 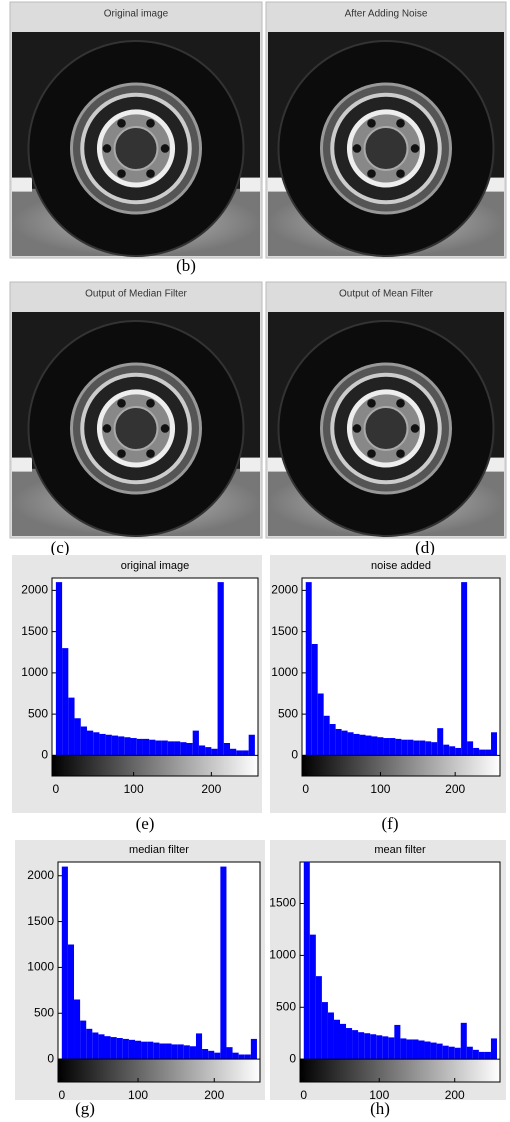 I want to click on x-tick-label: 0, so click(x=56, y=789).